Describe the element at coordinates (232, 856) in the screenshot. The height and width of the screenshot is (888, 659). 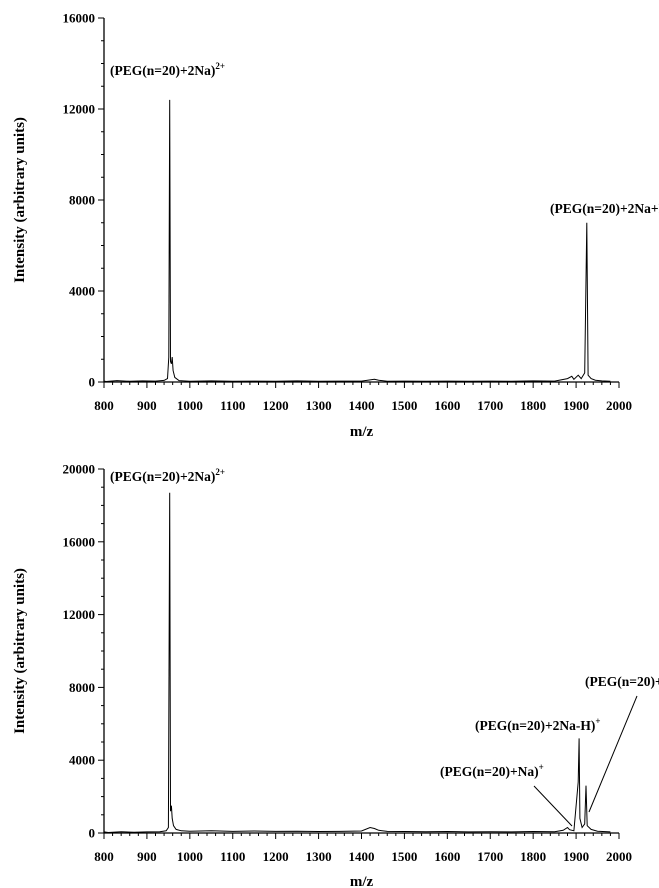
I see `bottom-x-tick-label: 1100` at that location.